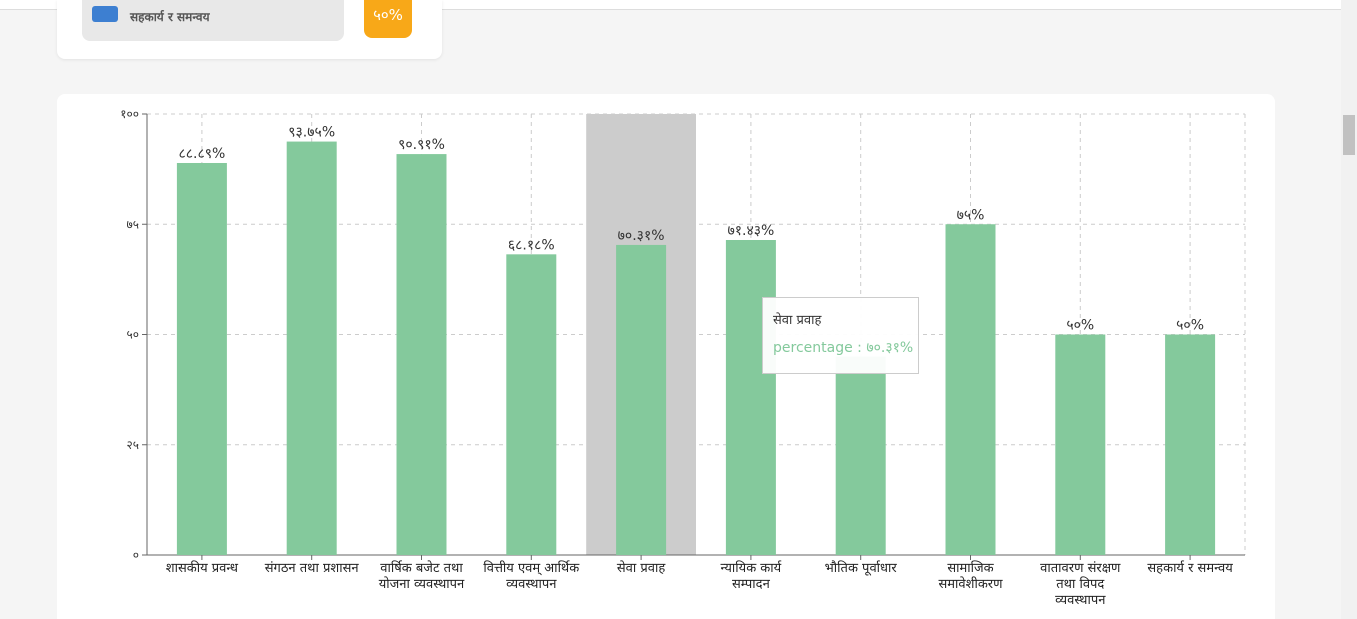 This screenshot has height=619, width=1357. I want to click on value-label: ७५%, so click(971, 215).